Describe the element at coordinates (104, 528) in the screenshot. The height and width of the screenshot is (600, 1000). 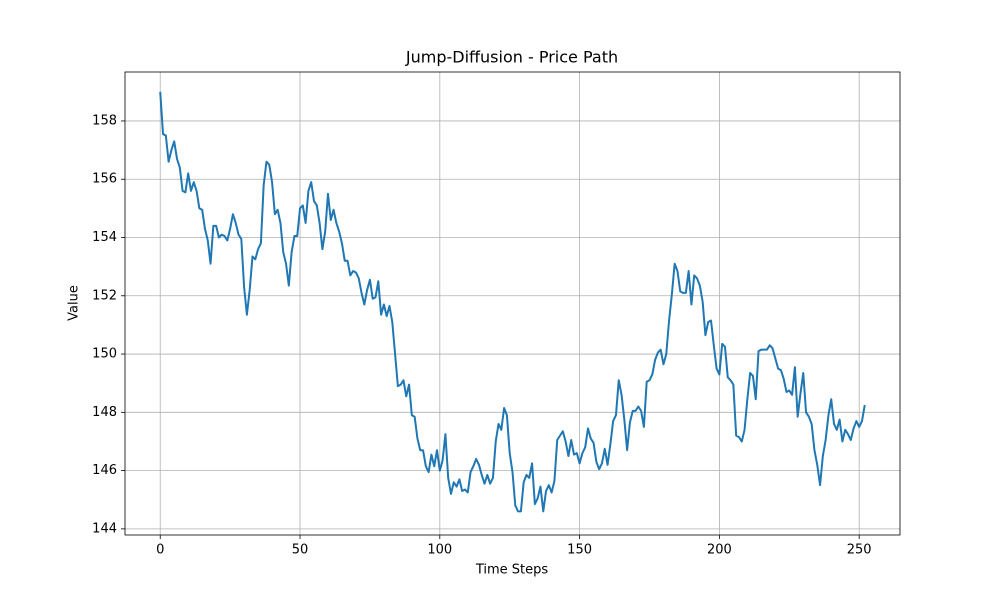
I see `y-tick-label: 144` at that location.